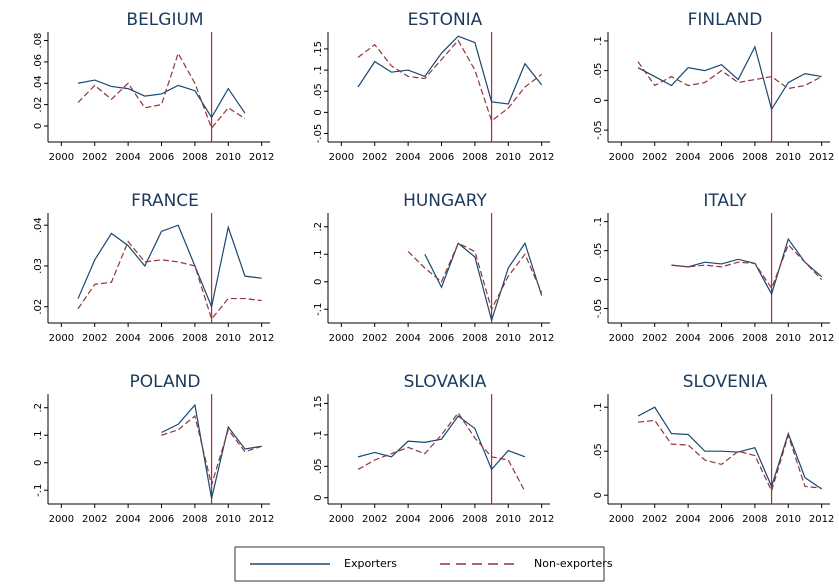 Image resolution: width=839 pixels, height=584 pixels. What do you see at coordinates (725, 382) in the screenshot?
I see `panel-title: SLOVENIA` at bounding box center [725, 382].